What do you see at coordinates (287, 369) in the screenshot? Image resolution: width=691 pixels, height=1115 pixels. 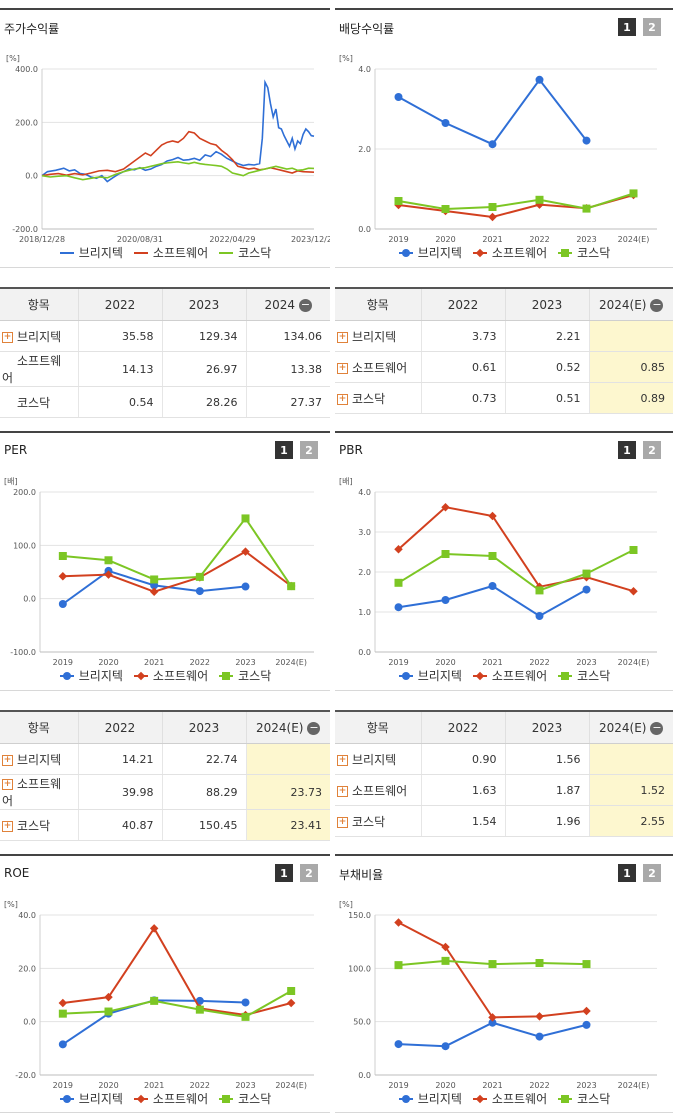 I see `value-cell: 13.38` at bounding box center [287, 369].